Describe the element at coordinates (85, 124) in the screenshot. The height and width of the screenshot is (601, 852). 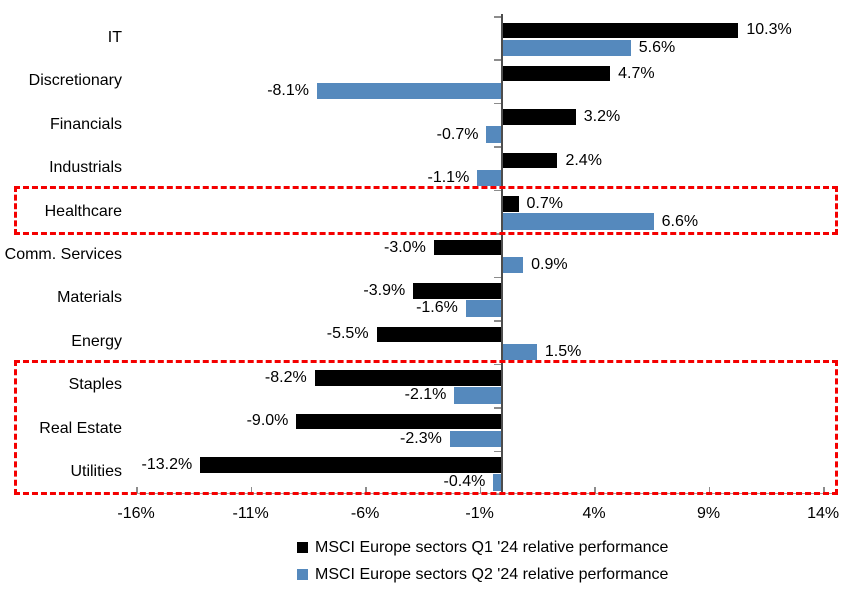
I see `category-label: Financials` at that location.